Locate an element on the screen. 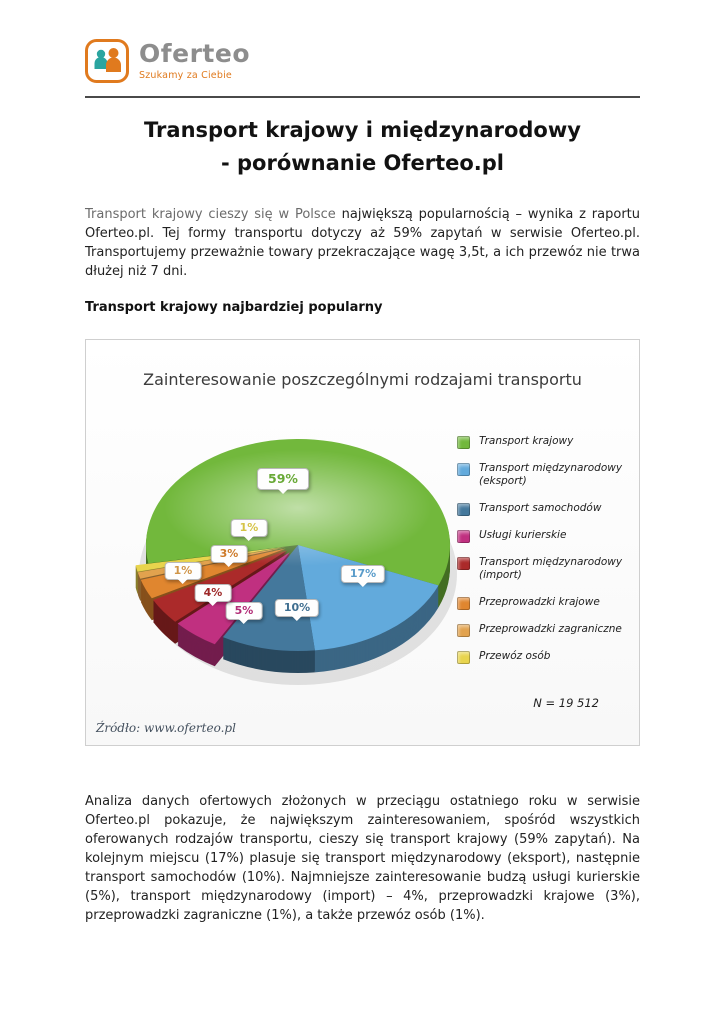 This screenshot has width=725, height=1024. pie-callout-4: 4% is located at coordinates (213, 594).